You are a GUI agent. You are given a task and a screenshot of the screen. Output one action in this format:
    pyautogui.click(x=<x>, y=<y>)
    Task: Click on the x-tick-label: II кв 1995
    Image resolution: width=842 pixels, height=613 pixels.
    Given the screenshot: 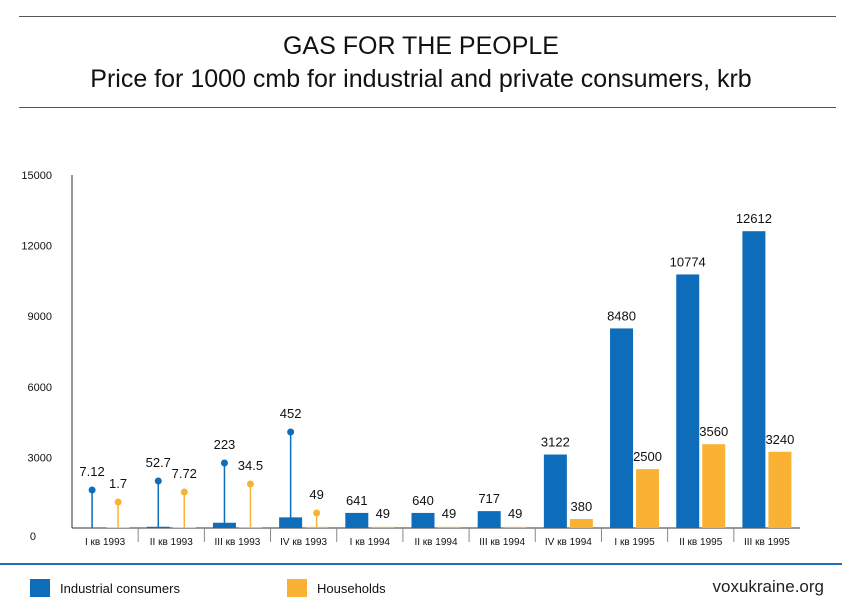 What is the action you would take?
    pyautogui.click(x=700, y=542)
    